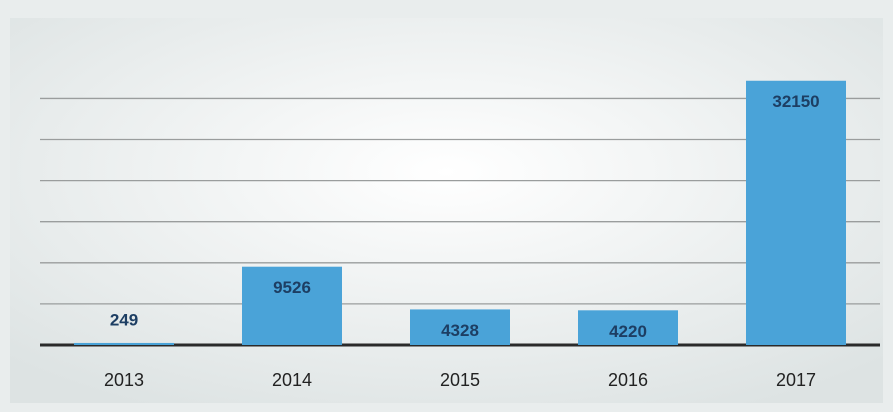  What do you see at coordinates (628, 380) in the screenshot?
I see `x-tick-label: 2016` at bounding box center [628, 380].